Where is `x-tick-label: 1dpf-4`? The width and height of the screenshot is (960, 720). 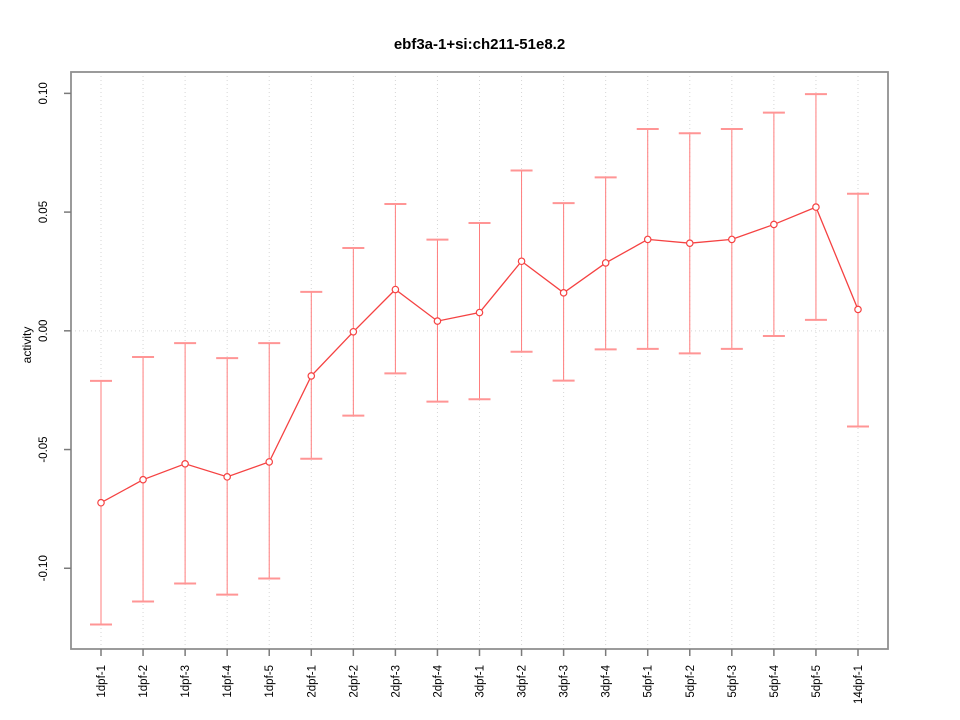
x-tick-label: 1dpf-4 is located at coordinates (228, 680).